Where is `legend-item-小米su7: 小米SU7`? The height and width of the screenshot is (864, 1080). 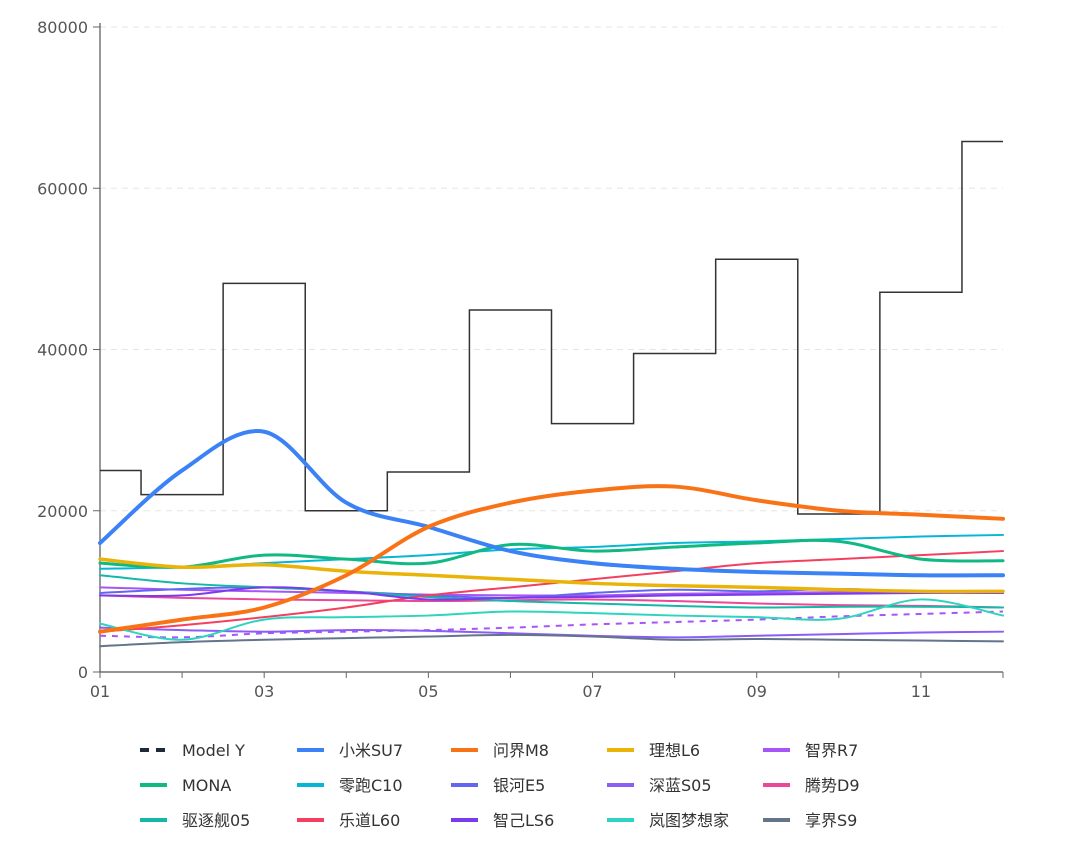 legend-item-小米su7: 小米SU7 is located at coordinates (350, 750).